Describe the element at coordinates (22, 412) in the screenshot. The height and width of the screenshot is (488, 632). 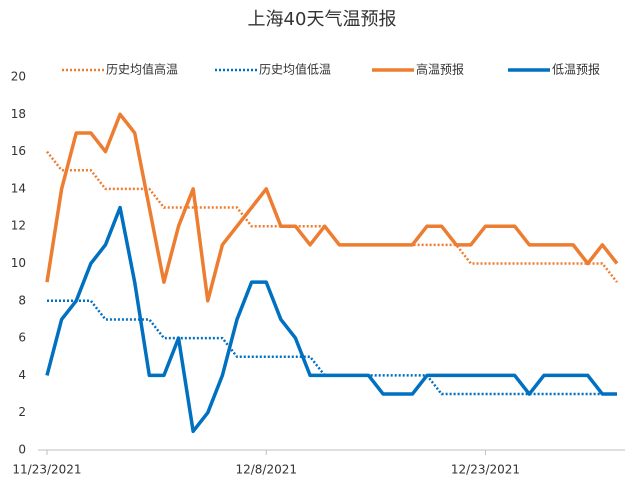
I see `y-tick-label: 2` at that location.